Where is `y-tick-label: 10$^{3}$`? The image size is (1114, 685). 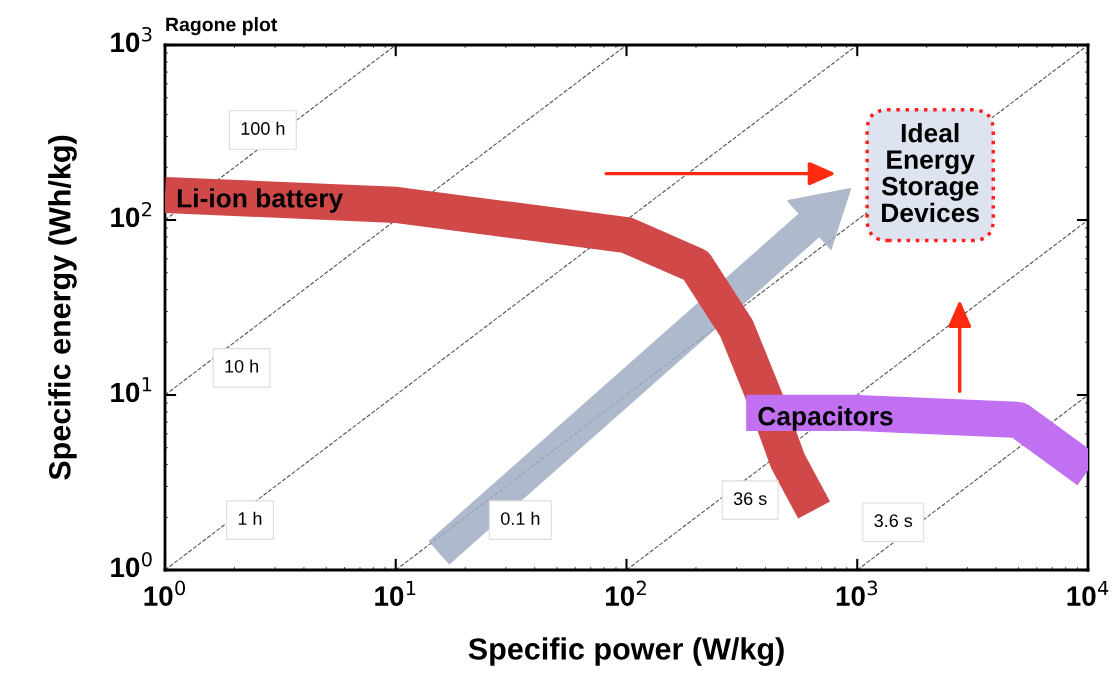
y-tick-label: 10$^{3}$ is located at coordinates (131, 39).